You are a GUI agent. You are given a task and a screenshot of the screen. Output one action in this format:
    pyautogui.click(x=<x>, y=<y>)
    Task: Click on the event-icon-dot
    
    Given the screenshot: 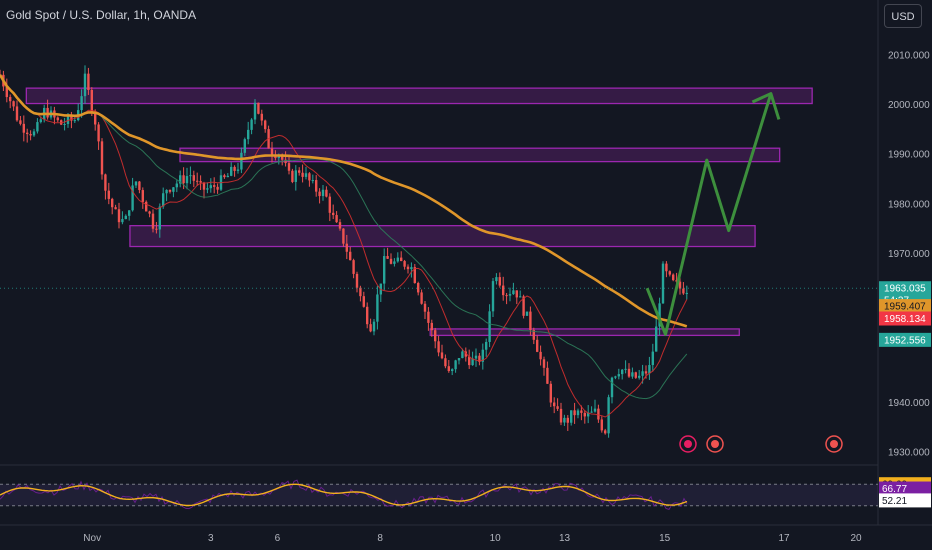 What is the action you would take?
    pyautogui.click(x=715, y=444)
    